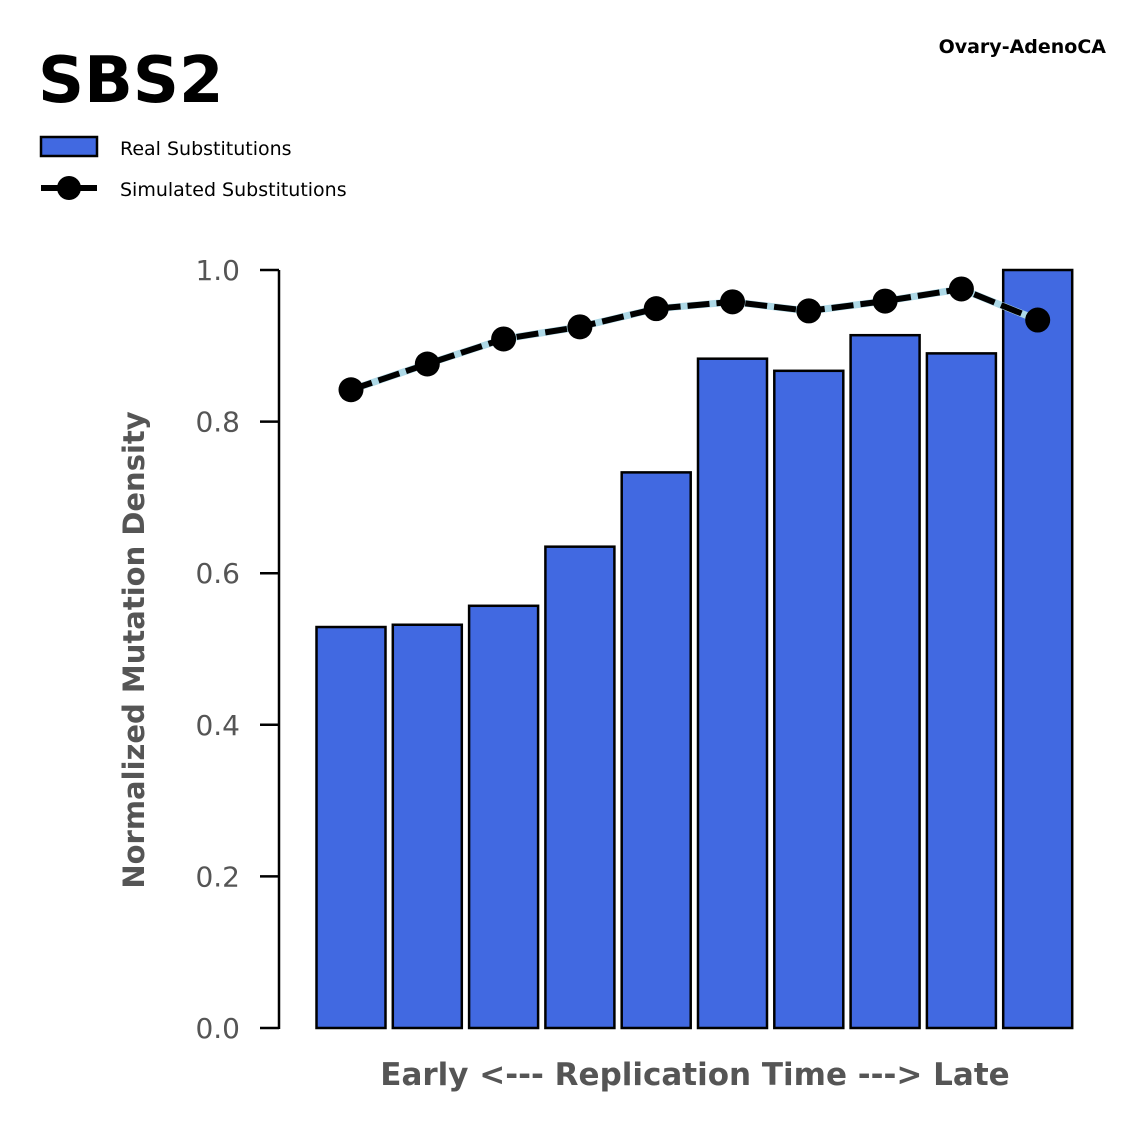 Image resolution: width=1147 pixels, height=1125 pixels. I want to click on y-tick-label: 1.0, so click(217, 270).